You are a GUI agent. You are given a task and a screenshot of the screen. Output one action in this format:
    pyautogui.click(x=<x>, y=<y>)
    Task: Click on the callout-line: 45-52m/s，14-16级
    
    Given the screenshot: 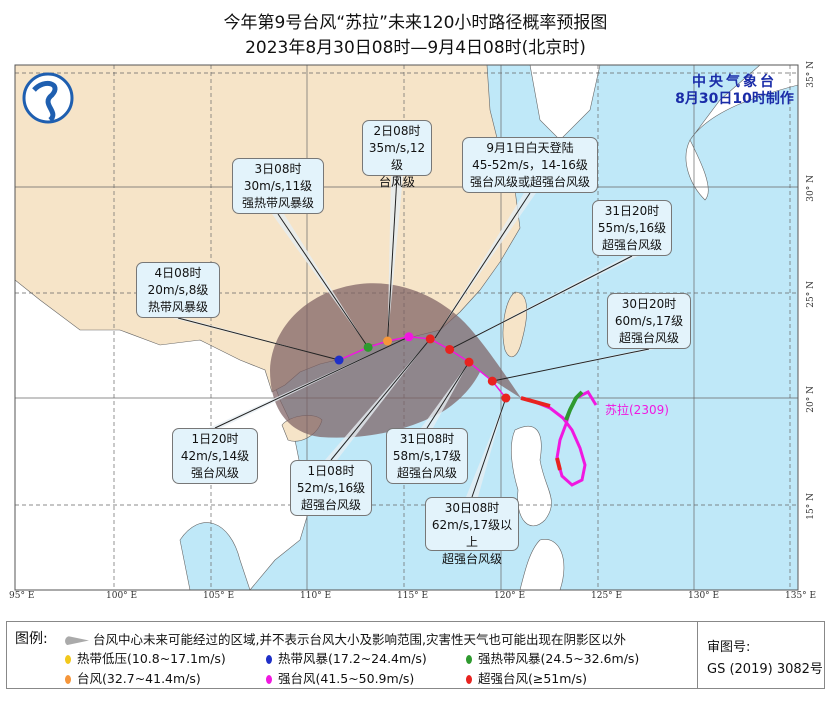 What is the action you would take?
    pyautogui.click(x=530, y=165)
    